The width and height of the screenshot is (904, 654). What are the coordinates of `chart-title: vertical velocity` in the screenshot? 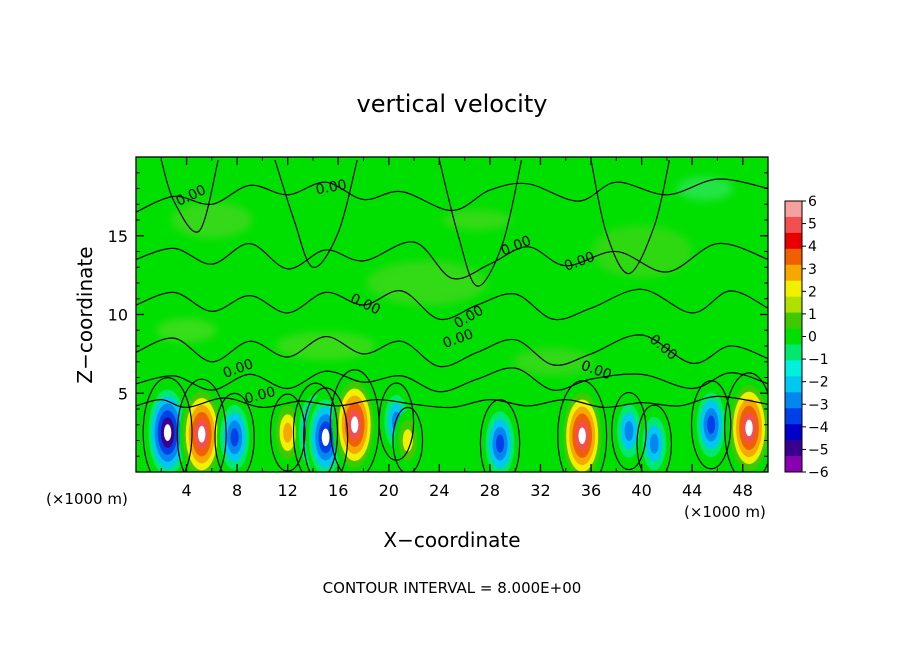 It's located at (452, 104).